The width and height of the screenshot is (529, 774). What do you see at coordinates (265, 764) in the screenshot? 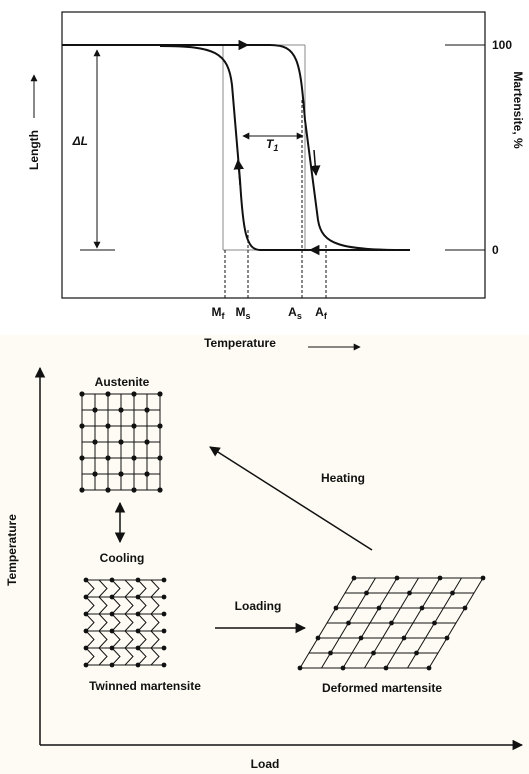
I see `x-axis-label: Load` at bounding box center [265, 764].